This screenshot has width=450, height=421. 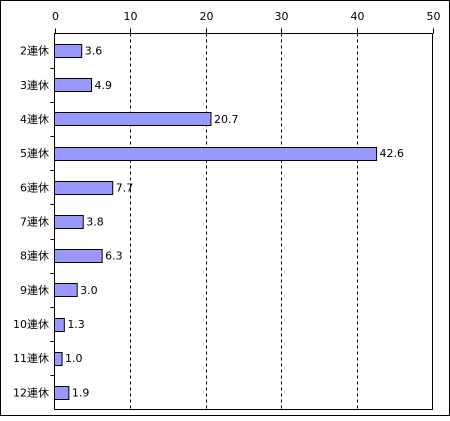 What do you see at coordinates (392, 153) in the screenshot?
I see `value-label: 42.6` at bounding box center [392, 153].